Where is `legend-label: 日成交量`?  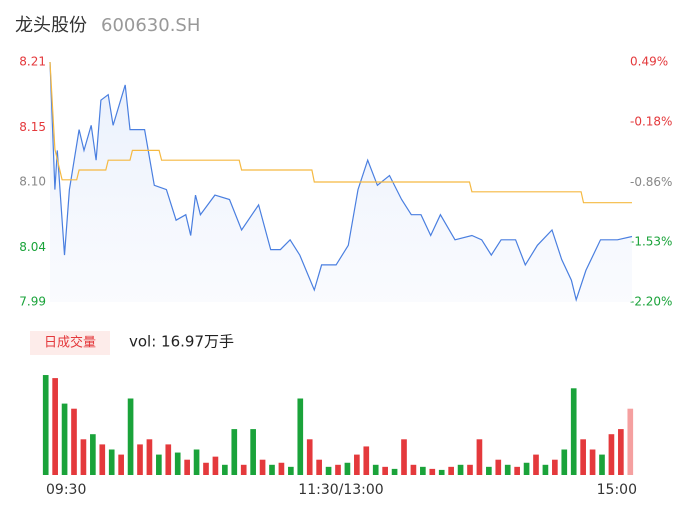
legend-label: 日成交量 is located at coordinates (70, 343).